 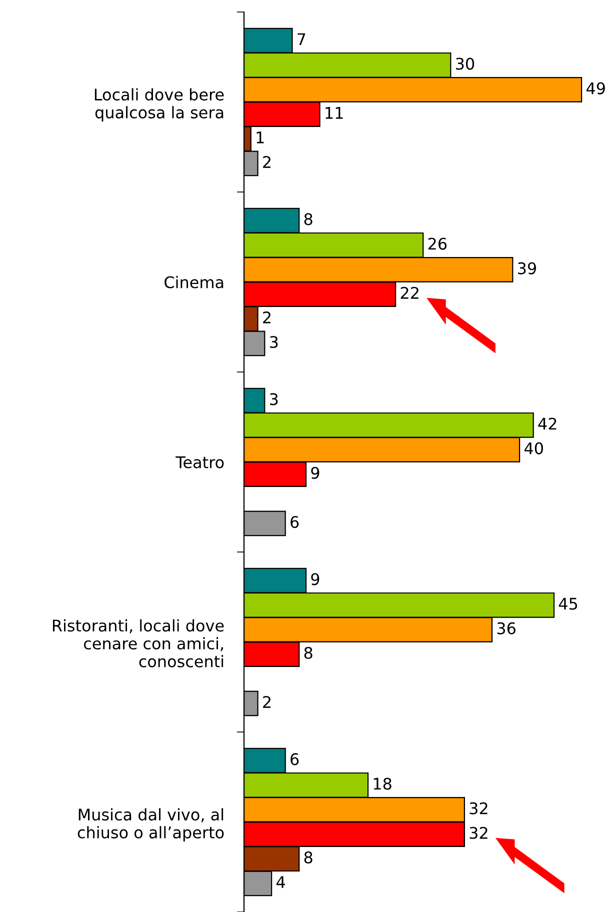 What do you see at coordinates (302, 39) in the screenshot?
I see `data-label: 7` at bounding box center [302, 39].